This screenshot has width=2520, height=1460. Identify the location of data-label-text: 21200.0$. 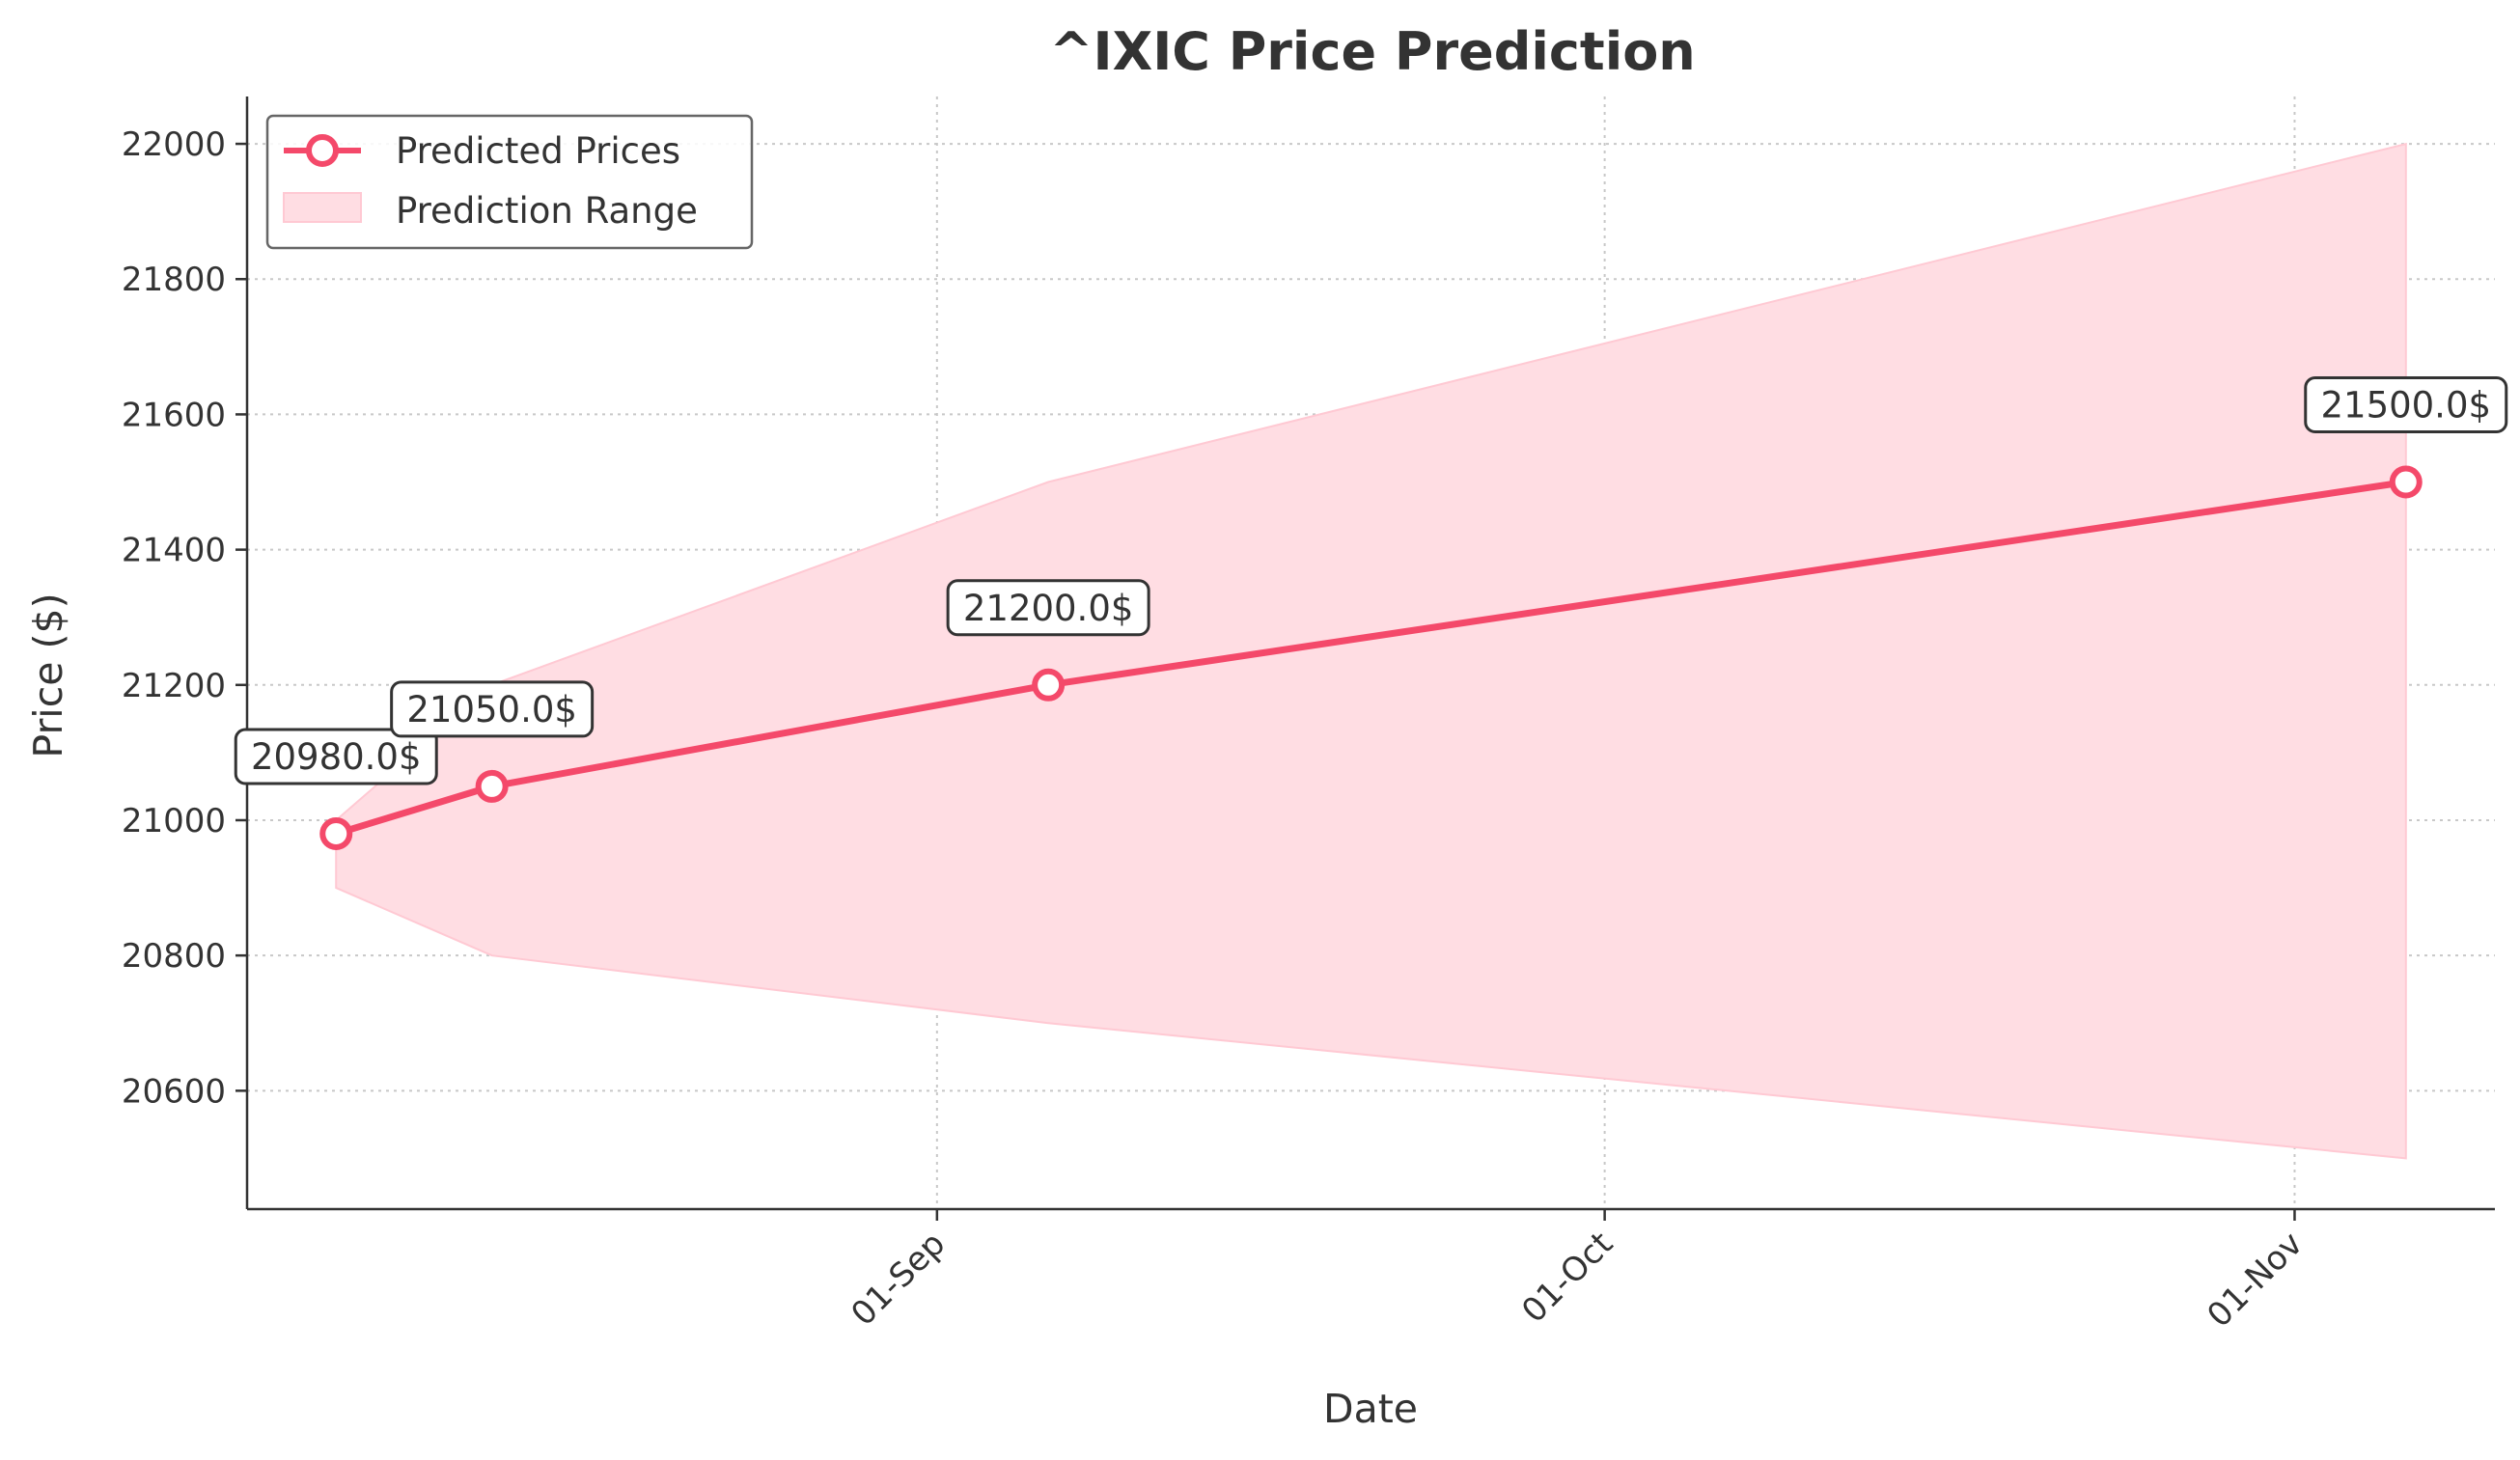
(1049, 608).